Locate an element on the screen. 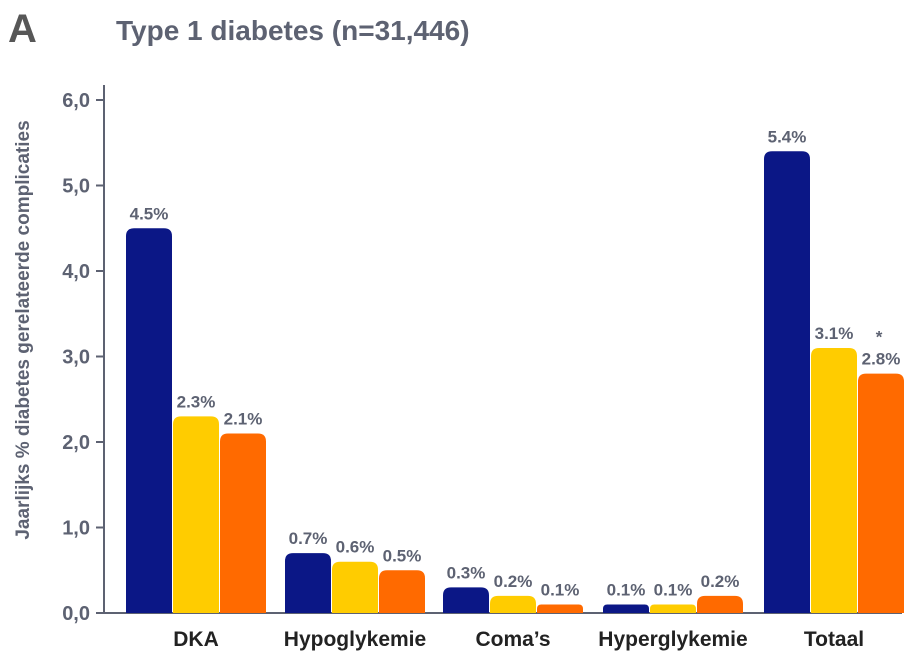  data-label: 2.8% is located at coordinates (881, 359).